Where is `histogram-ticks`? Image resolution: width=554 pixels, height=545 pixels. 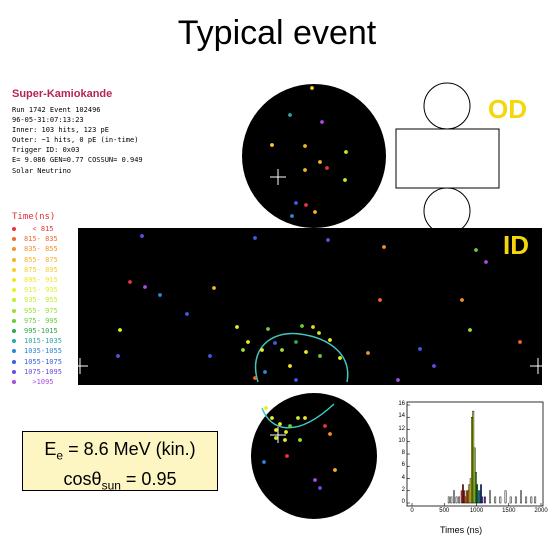
histogram-ticks is located at coordinates (474, 455).